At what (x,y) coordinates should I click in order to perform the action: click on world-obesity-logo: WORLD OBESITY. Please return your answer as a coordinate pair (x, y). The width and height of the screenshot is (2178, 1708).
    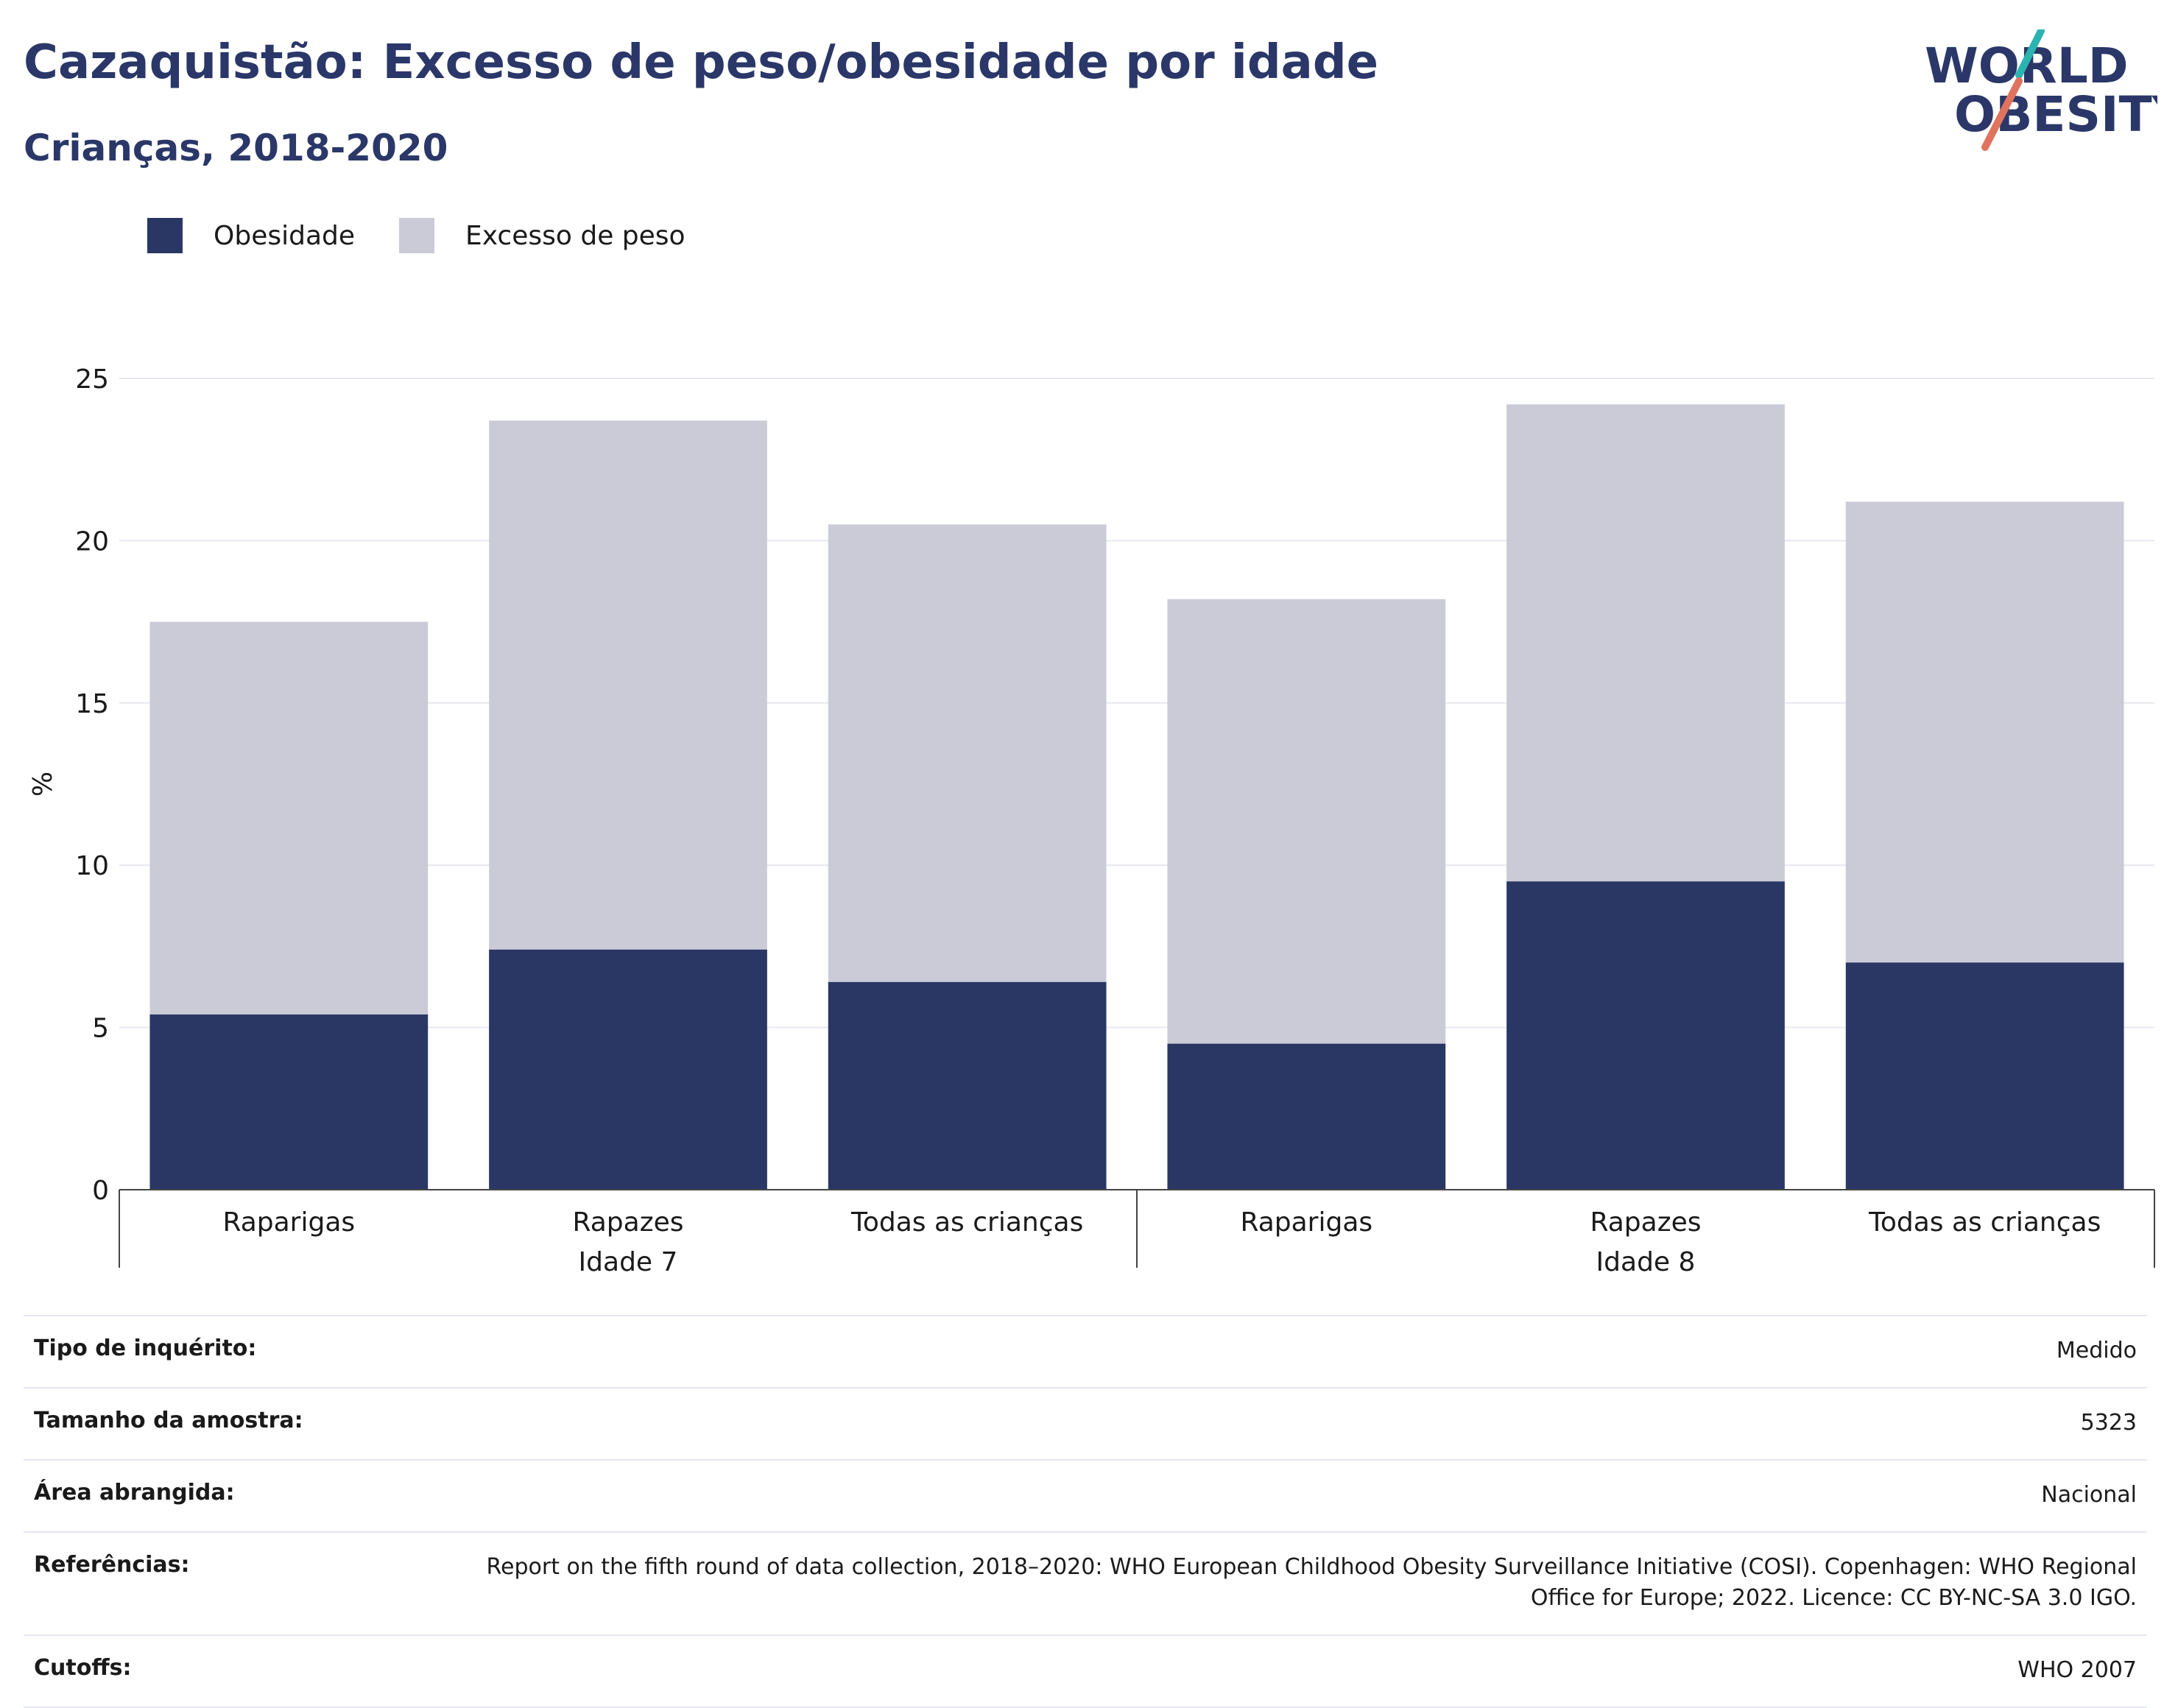
    Looking at the image, I should click on (2041, 90).